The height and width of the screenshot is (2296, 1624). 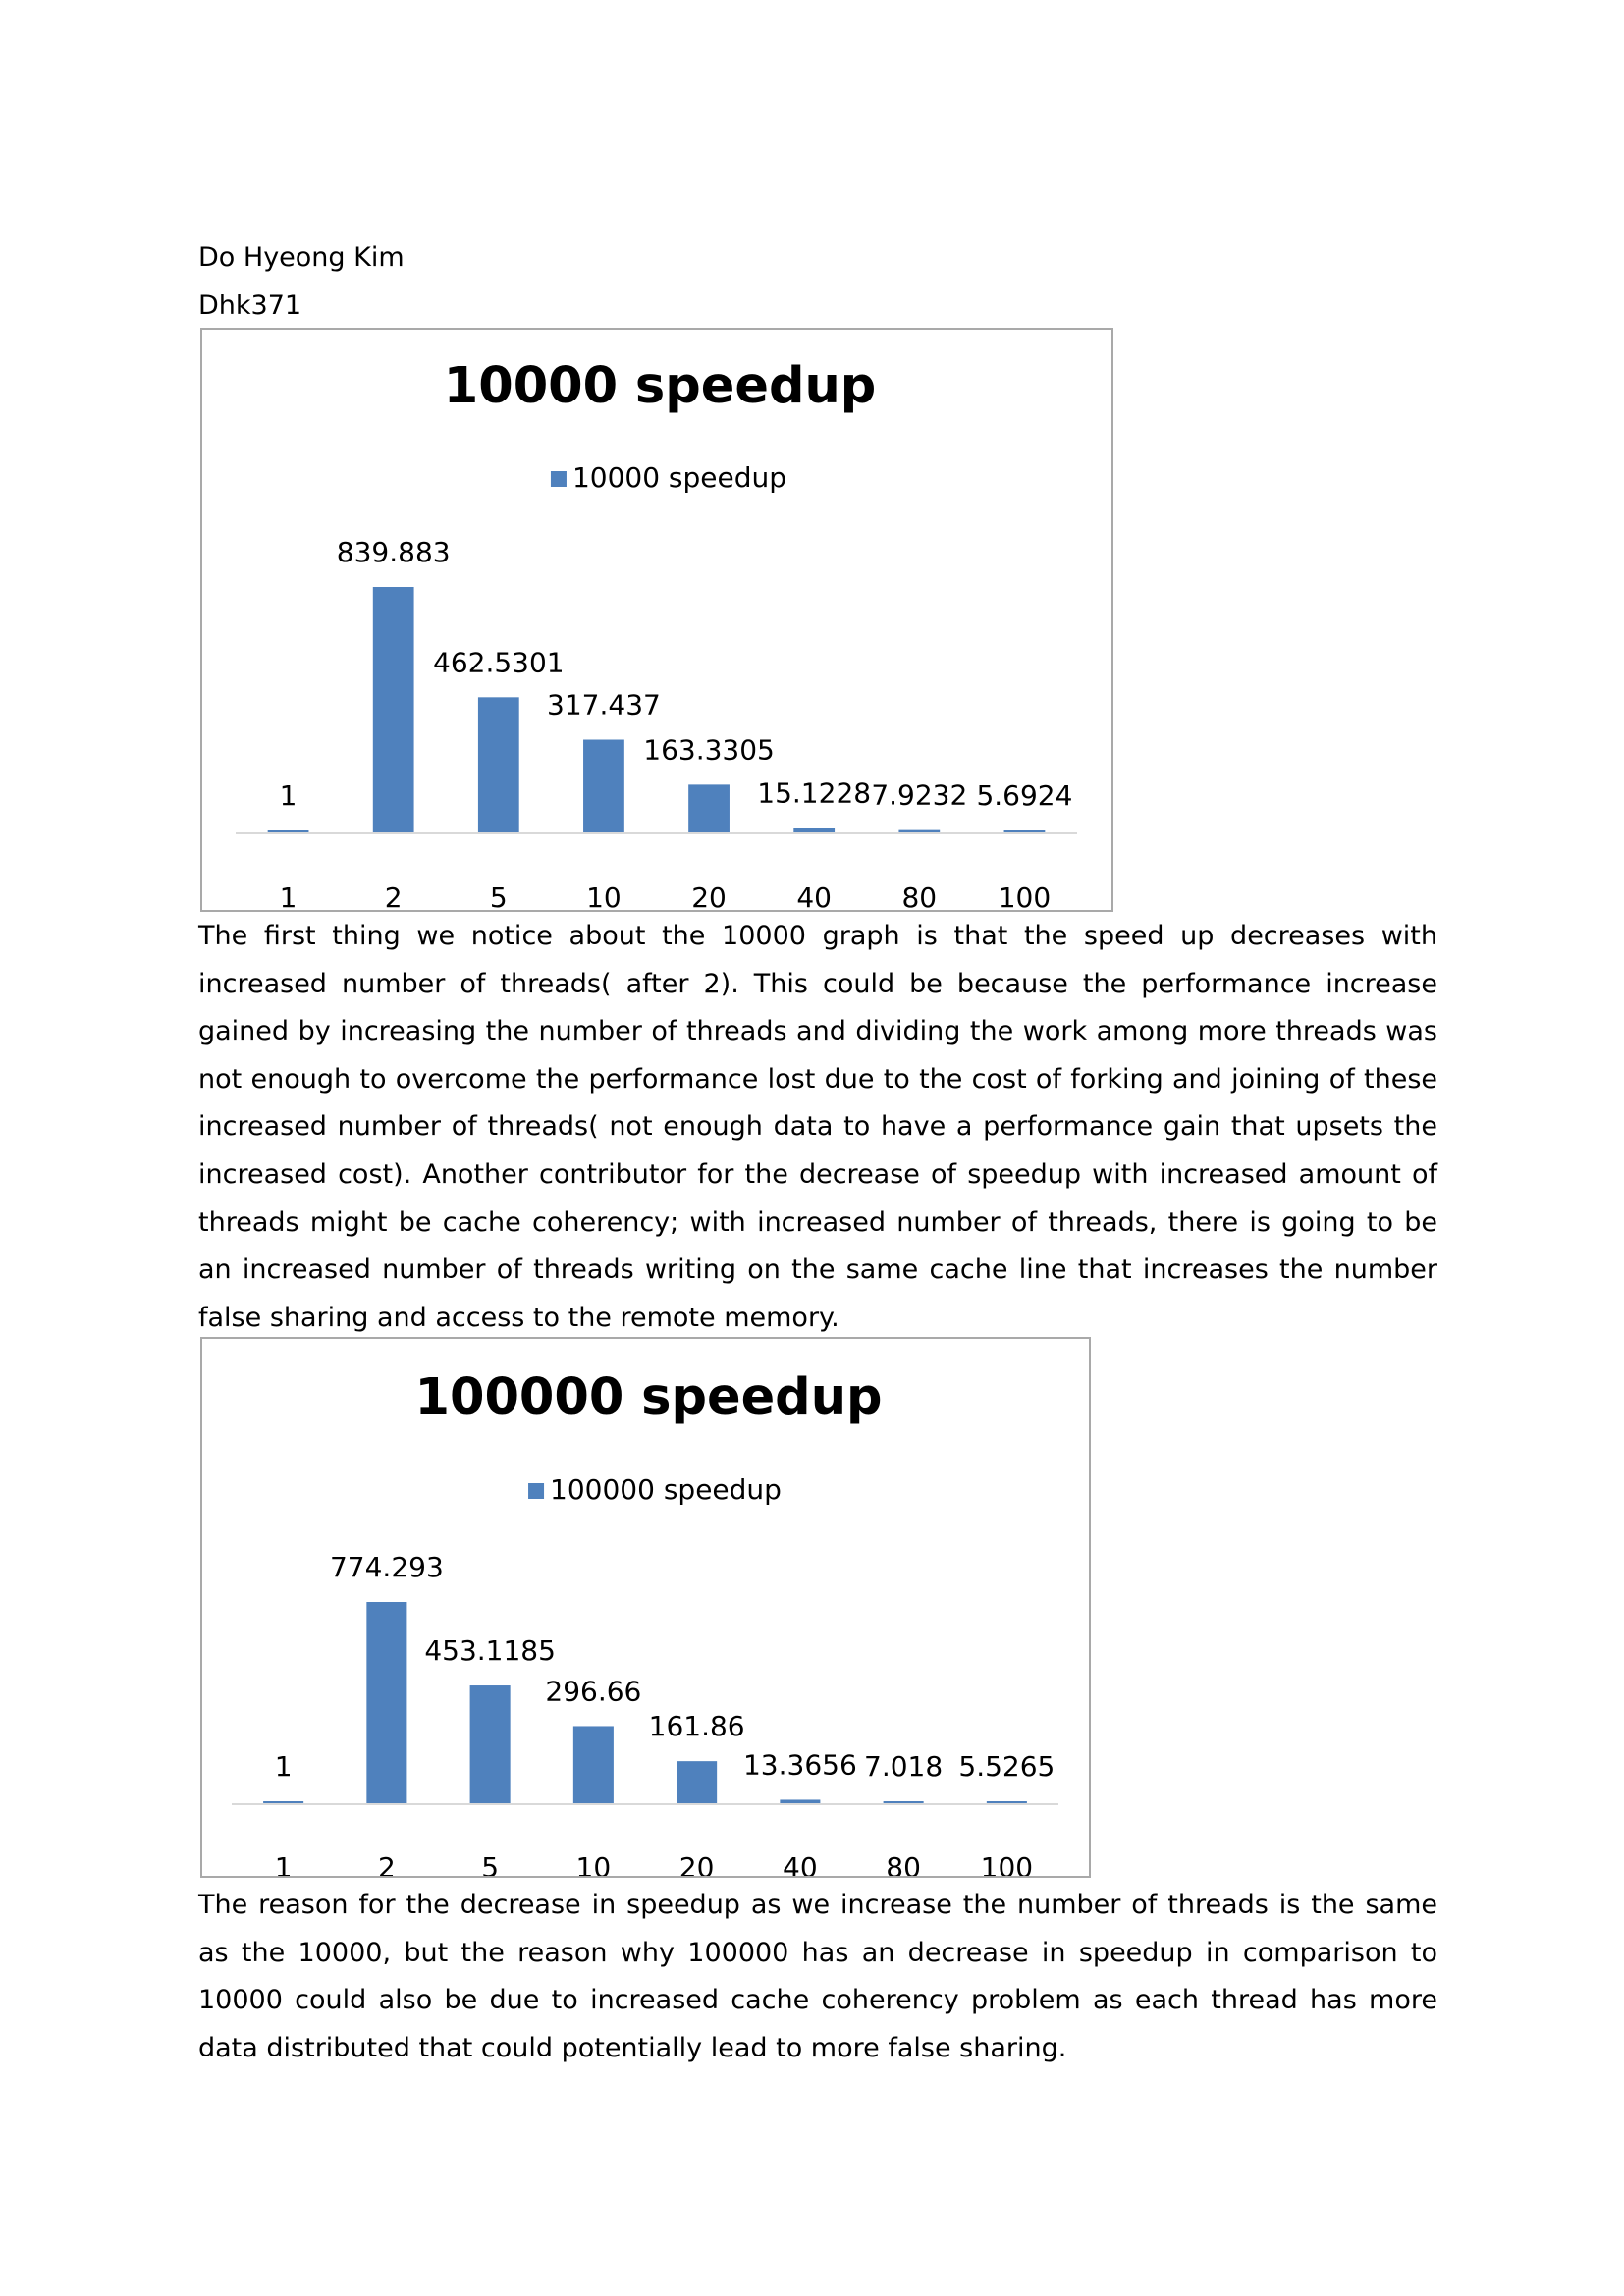 I want to click on legend-label: 100000 speedup, so click(x=666, y=1489).